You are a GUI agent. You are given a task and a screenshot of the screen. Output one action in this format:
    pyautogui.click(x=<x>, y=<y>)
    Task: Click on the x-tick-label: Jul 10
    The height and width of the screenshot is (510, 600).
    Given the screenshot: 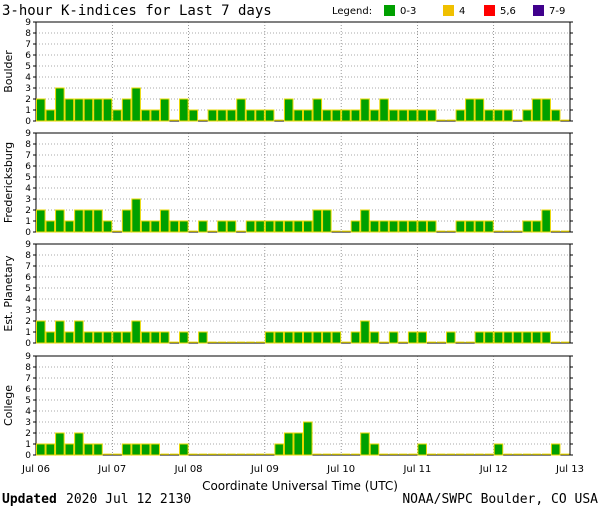 What is the action you would take?
    pyautogui.click(x=340, y=469)
    